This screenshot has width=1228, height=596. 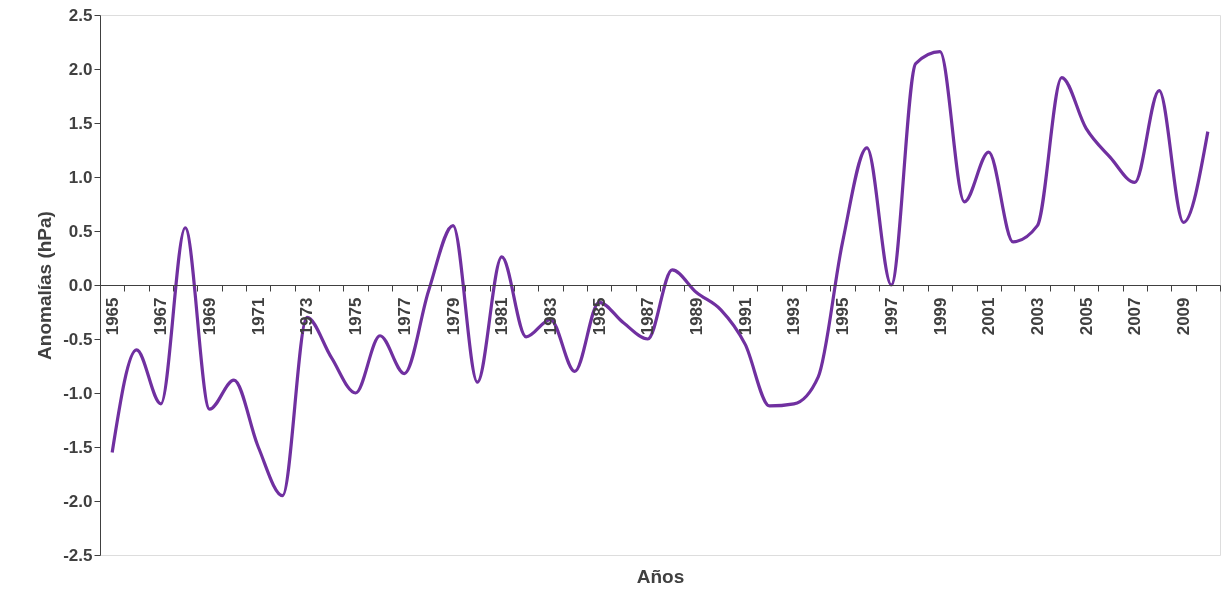 I want to click on x-tick-label: 1993, so click(x=794, y=316).